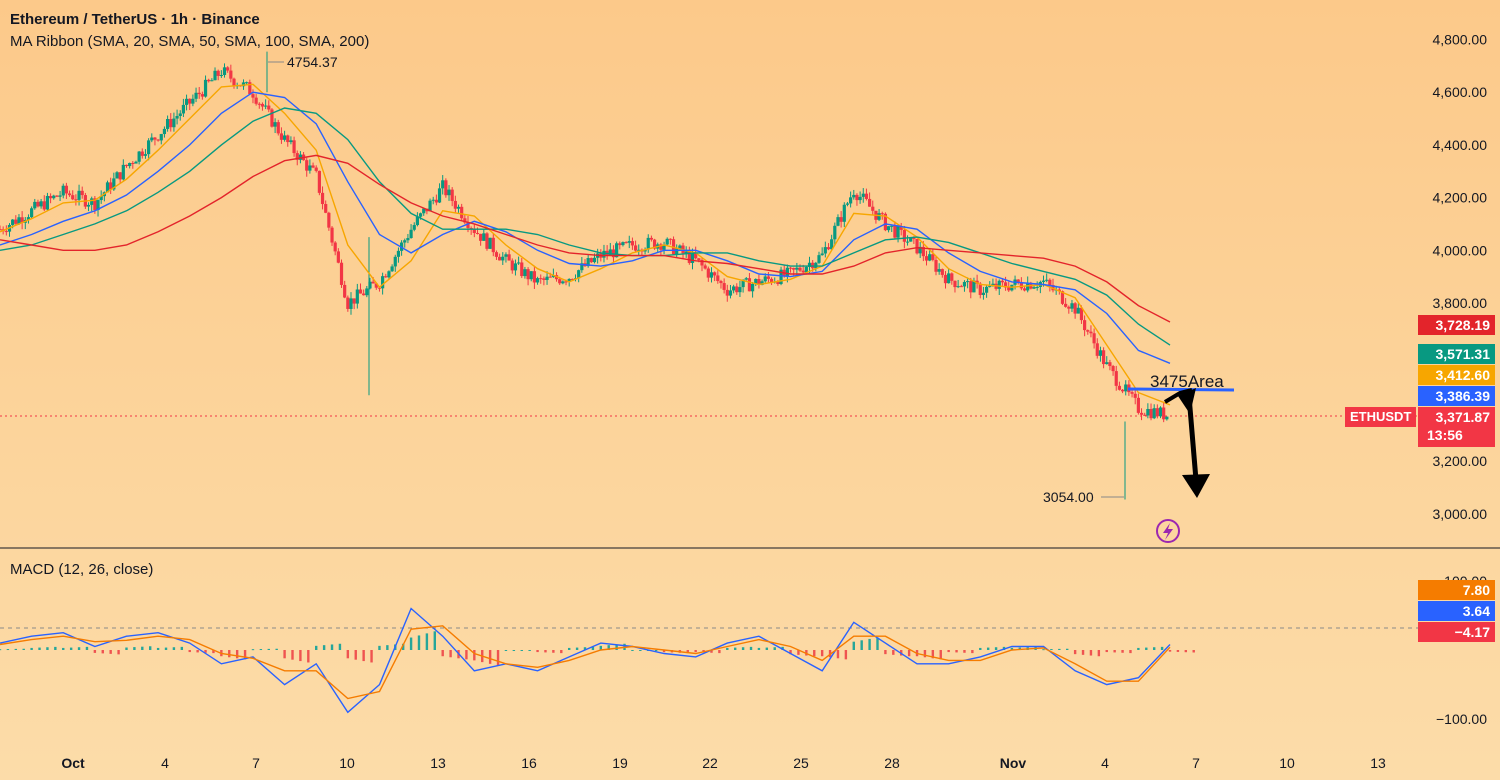  Describe the element at coordinates (135, 19) in the screenshot. I see `chart-title: Ethereum / TetherUS · 1h · Binance` at that location.